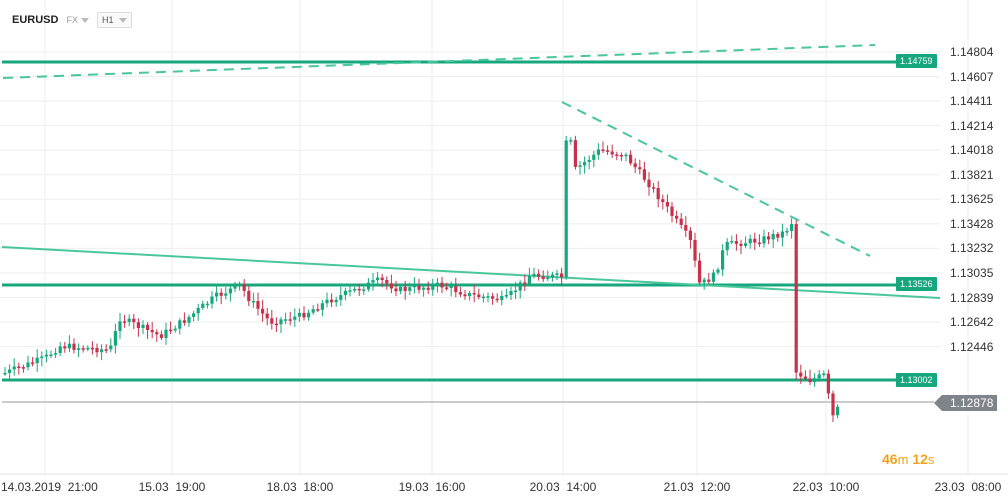  Describe the element at coordinates (916, 61) in the screenshot. I see `level-price-tag: 1.14759` at that location.